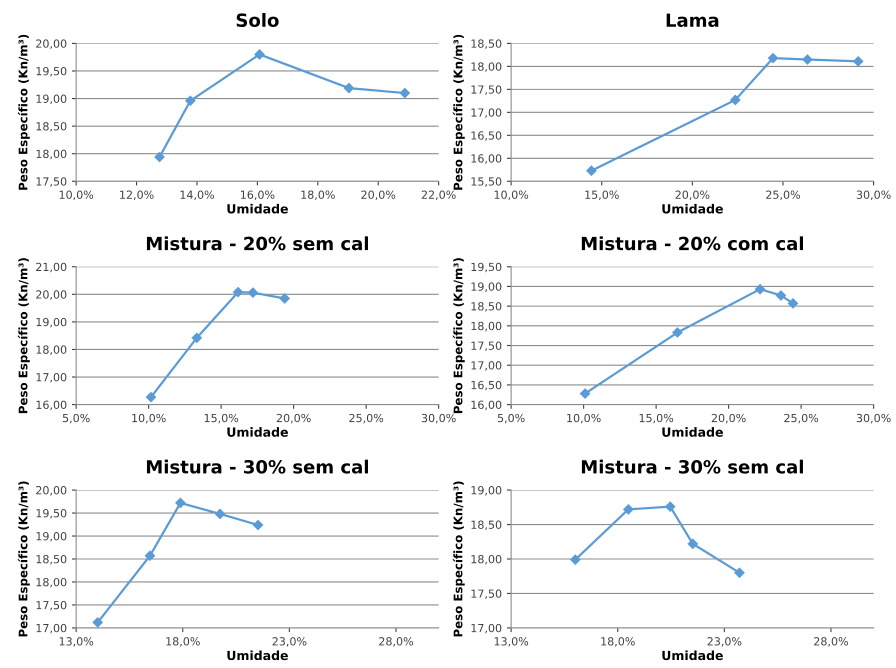  What do you see at coordinates (487, 182) in the screenshot?
I see `y-tick-label: 15,50` at bounding box center [487, 182].